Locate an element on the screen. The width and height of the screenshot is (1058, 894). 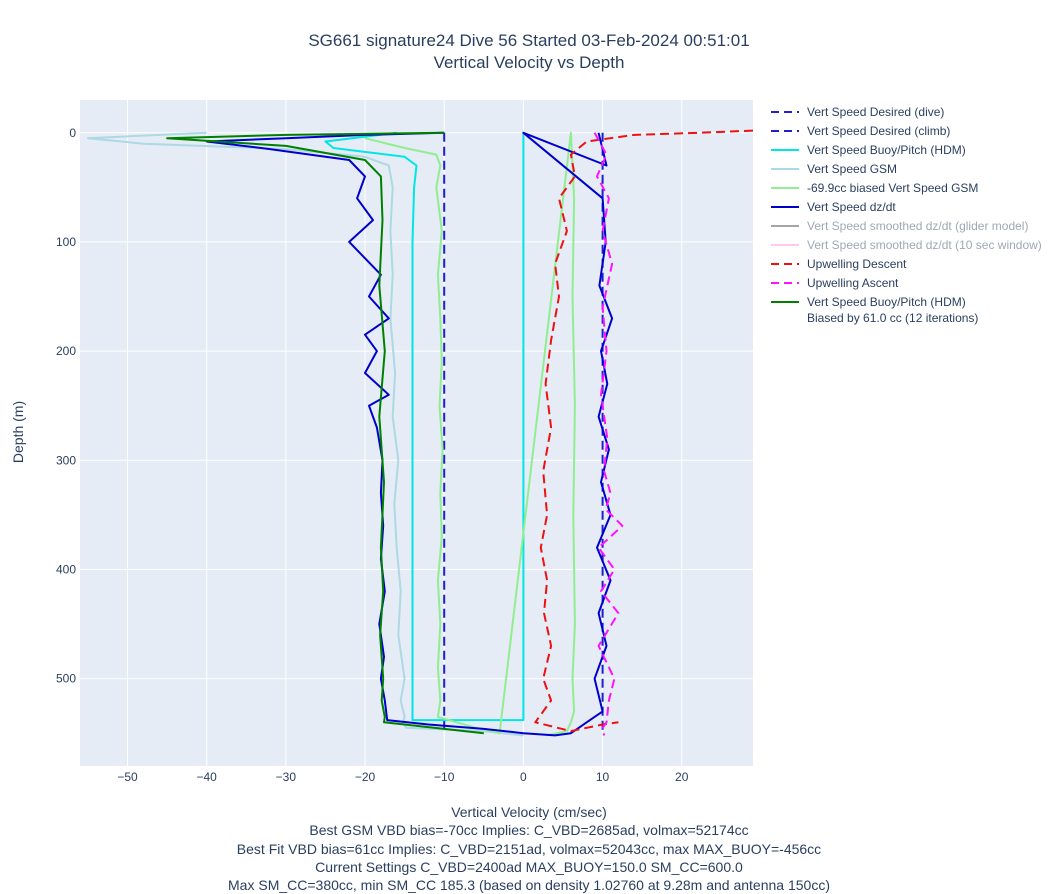
legend-item: Vert Speed dz/dt is located at coordinates (906, 210).